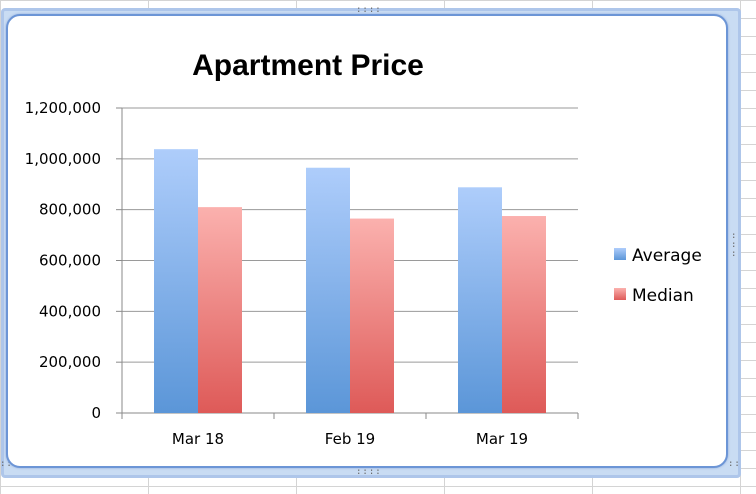 This screenshot has width=756, height=494. What do you see at coordinates (70, 210) in the screenshot?
I see `y-tick-label: 800,000` at bounding box center [70, 210].